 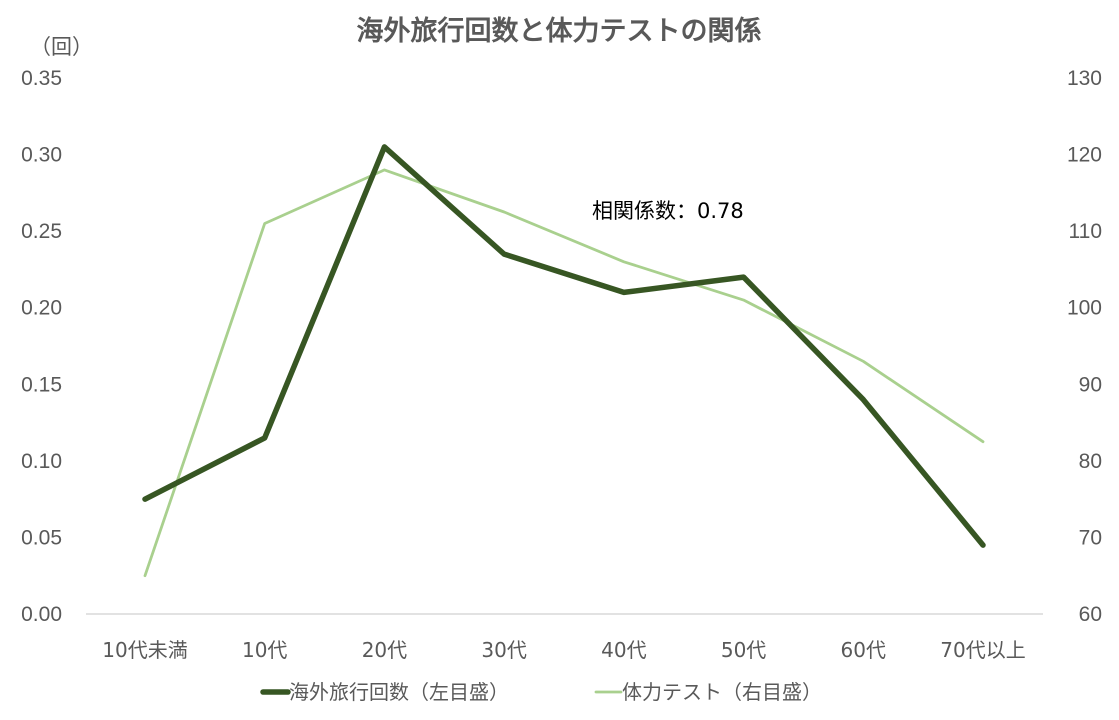 What do you see at coordinates (559, 31) in the screenshot?
I see `chart-title: 海外旅行回数と体力テストの関係` at bounding box center [559, 31].